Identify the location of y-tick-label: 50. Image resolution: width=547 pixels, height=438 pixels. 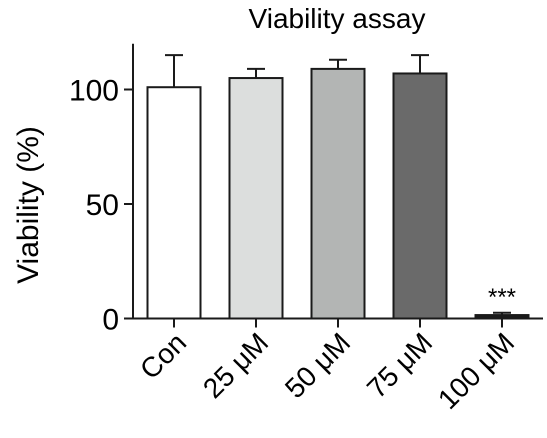
(102, 205).